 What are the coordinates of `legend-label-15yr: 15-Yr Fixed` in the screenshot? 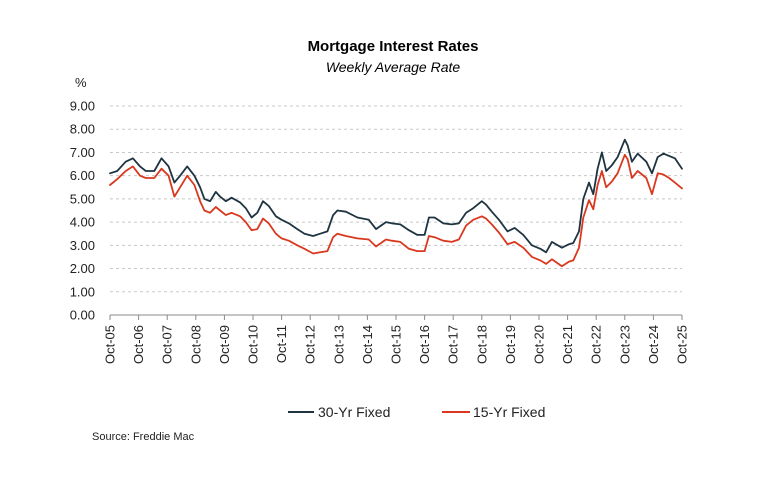 It's located at (509, 412).